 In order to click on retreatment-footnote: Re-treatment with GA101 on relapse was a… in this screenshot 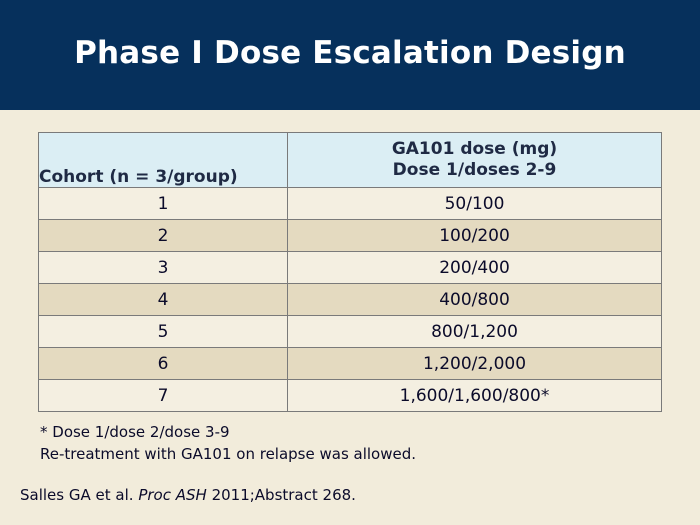, I will do `click(228, 454)`.